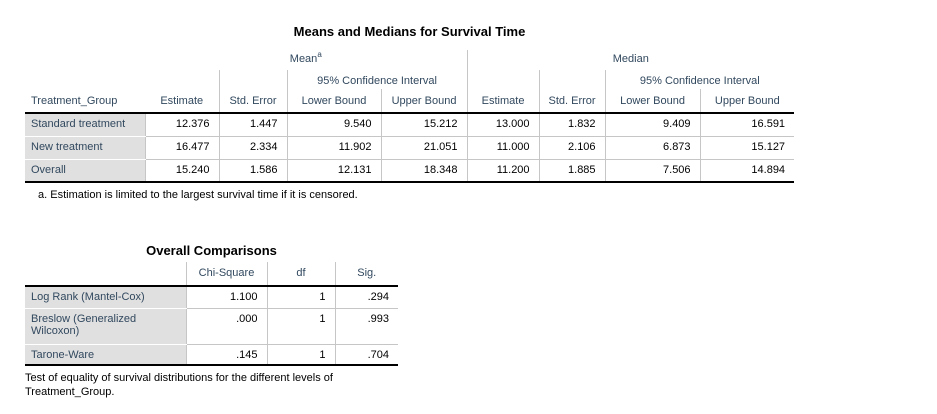 The image size is (937, 414). Describe the element at coordinates (333, 171) in the screenshot. I see `value-cell: 12.131` at that location.